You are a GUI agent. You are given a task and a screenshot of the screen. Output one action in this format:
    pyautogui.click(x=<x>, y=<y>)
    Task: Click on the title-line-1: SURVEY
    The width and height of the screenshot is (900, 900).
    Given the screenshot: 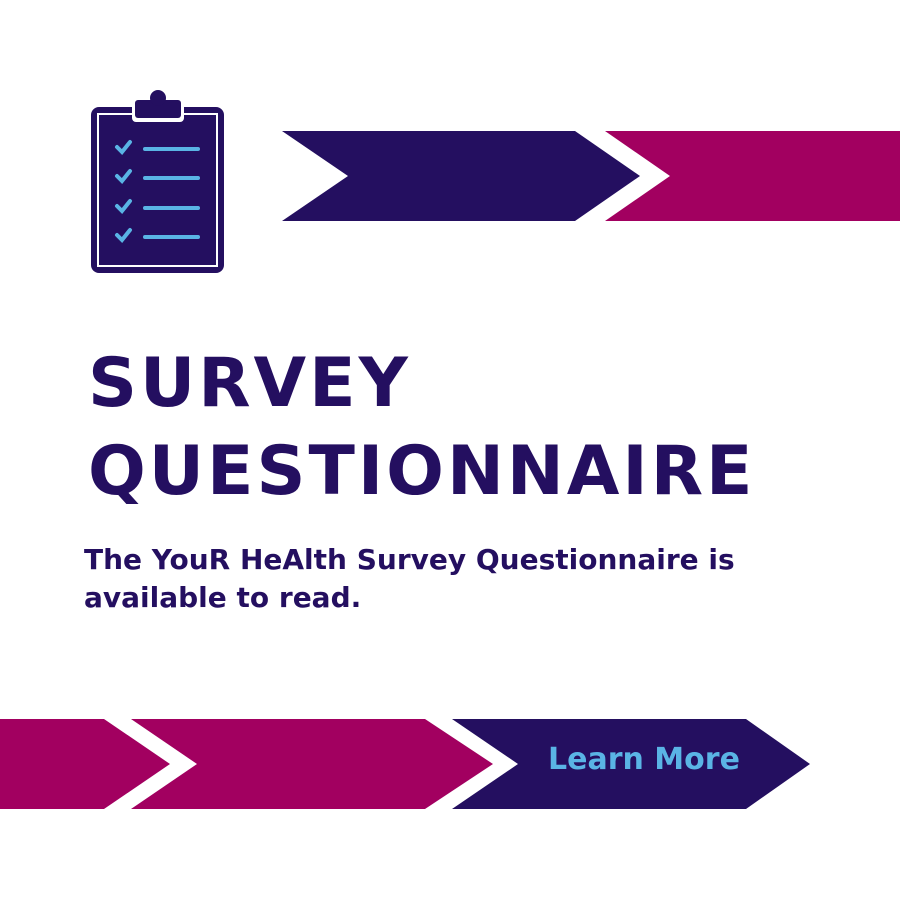 What is the action you would take?
    pyautogui.click(x=249, y=383)
    